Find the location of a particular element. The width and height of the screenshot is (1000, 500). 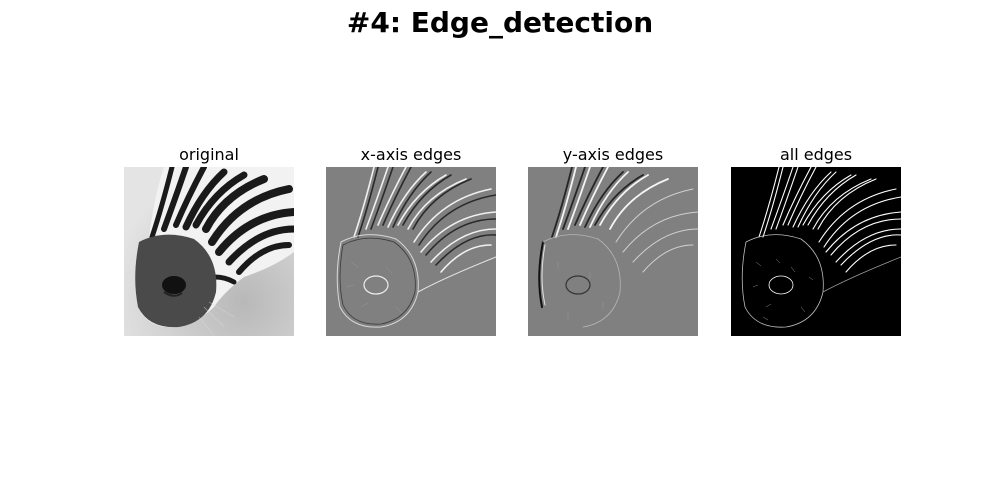

panel-x-axis-edges: x-axis edges is located at coordinates (411, 239).